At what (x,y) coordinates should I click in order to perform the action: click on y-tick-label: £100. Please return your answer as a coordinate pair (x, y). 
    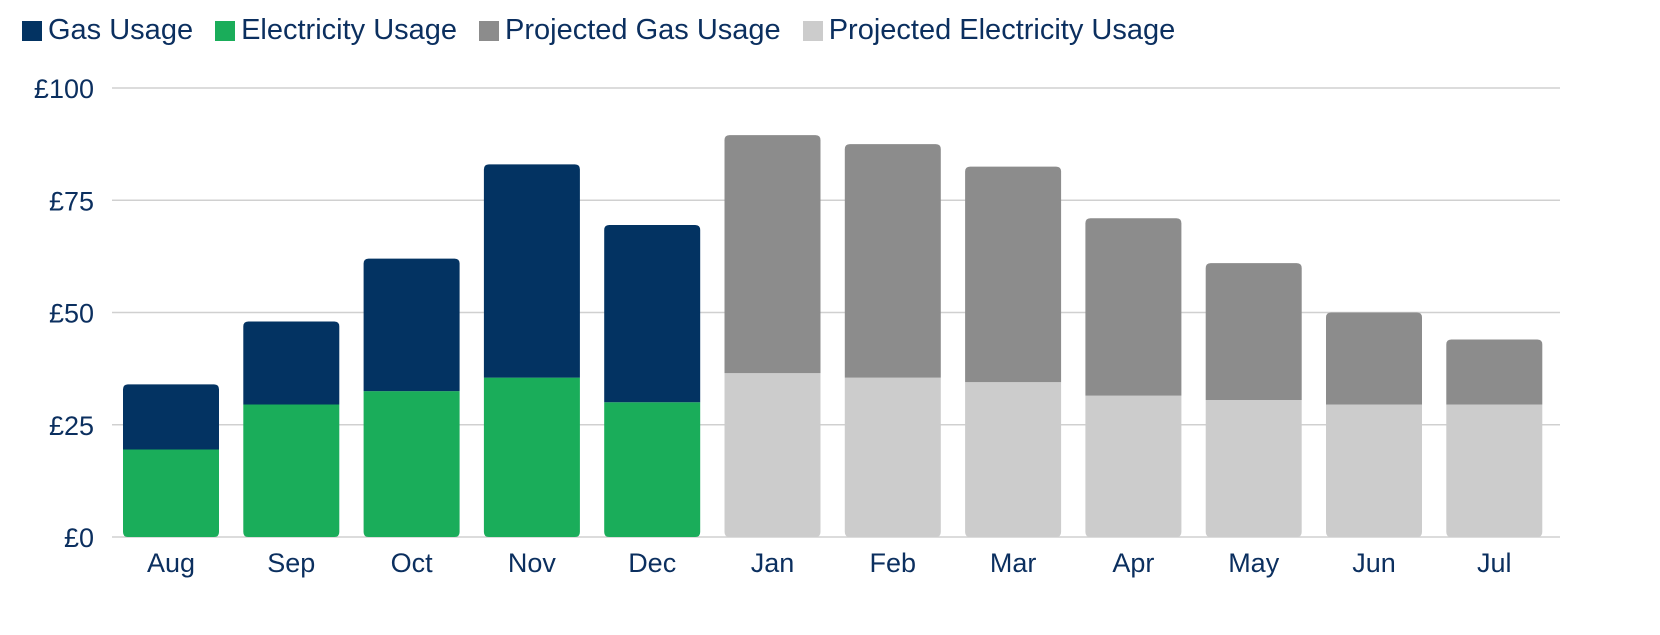
    Looking at the image, I should click on (64, 89).